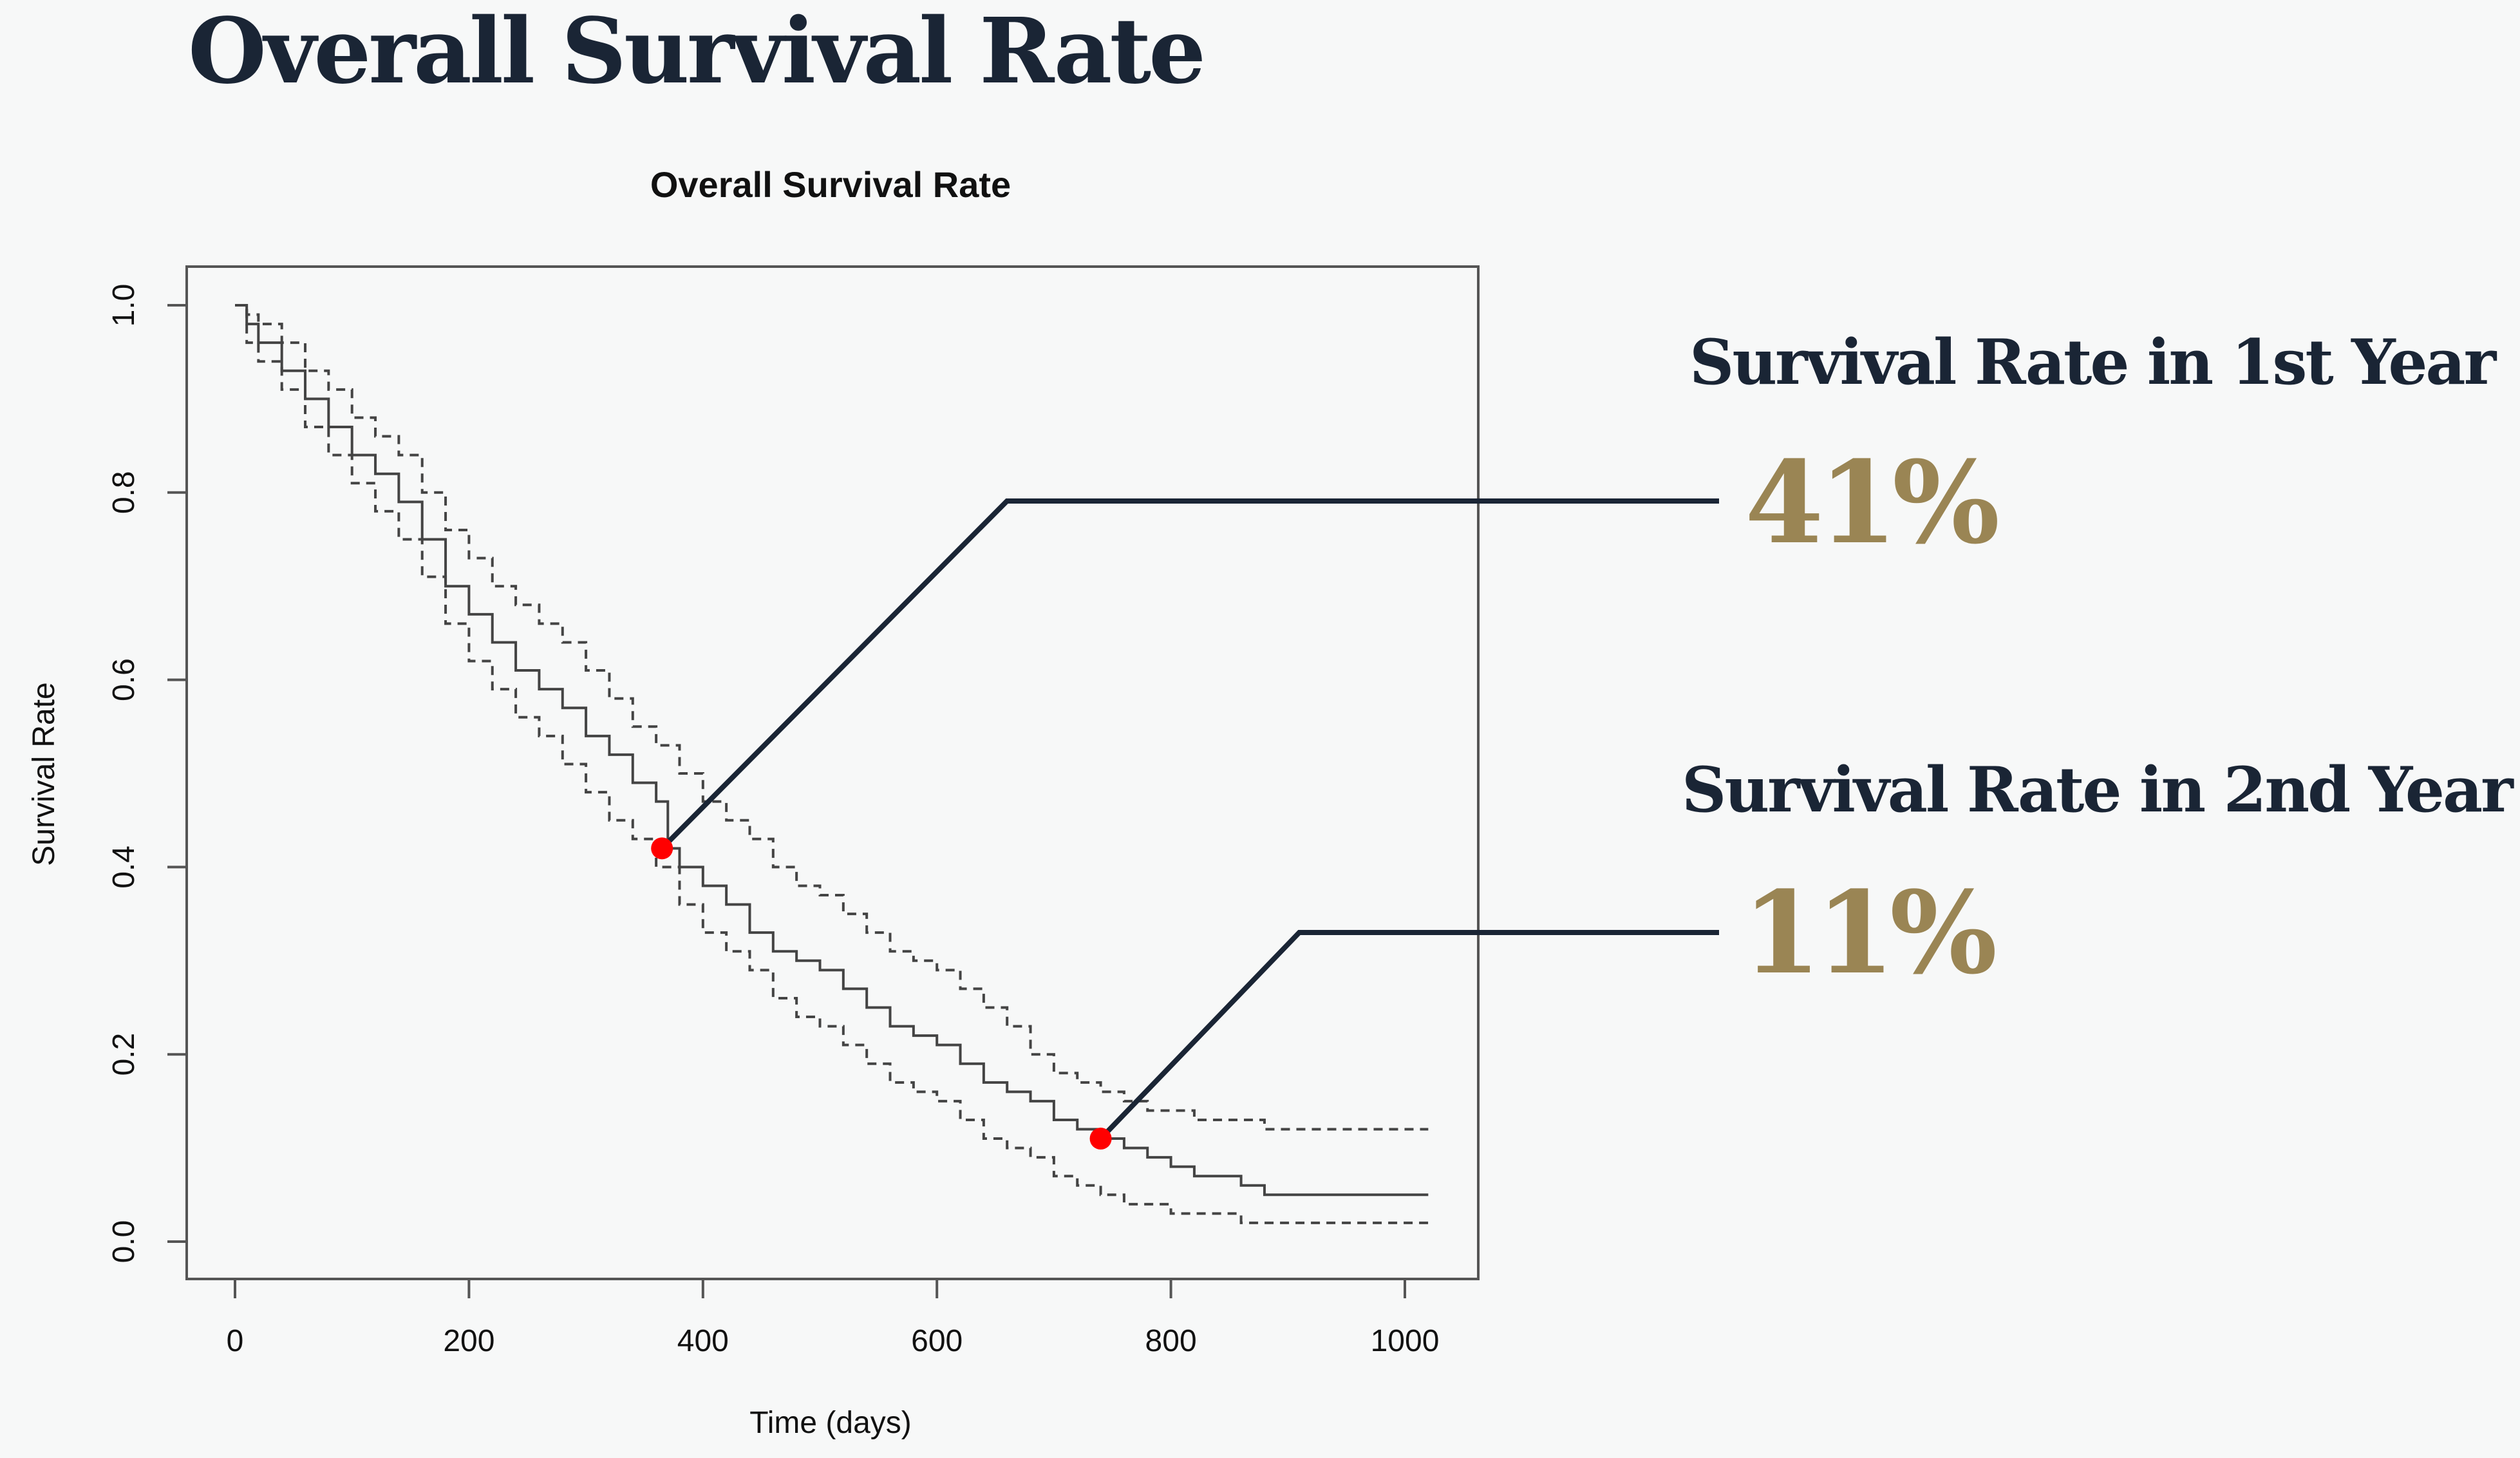 The width and height of the screenshot is (2520, 1458). I want to click on y-axis: 0.0 0.2 0.4 0.6 0.8 1.0, so click(147, 774).